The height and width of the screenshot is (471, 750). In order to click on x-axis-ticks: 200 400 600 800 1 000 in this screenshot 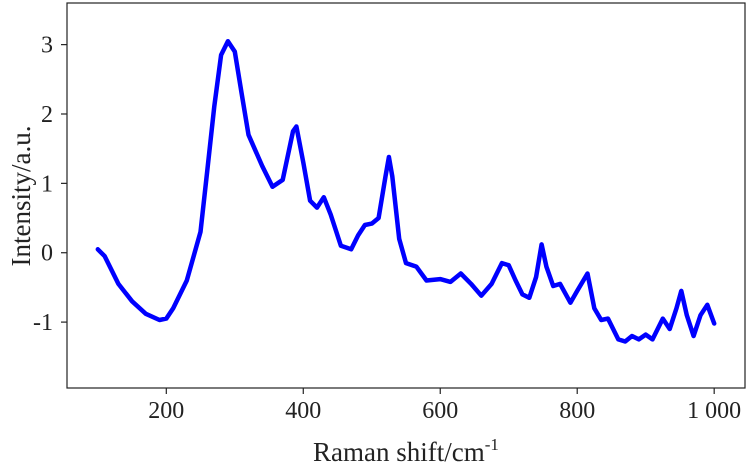, I will do `click(444, 406)`.